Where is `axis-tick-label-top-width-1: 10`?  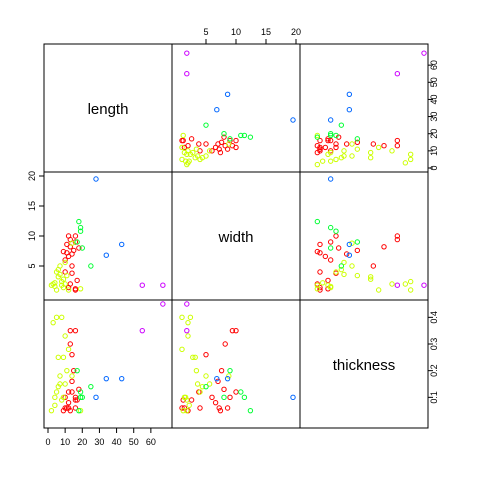
axis-tick-label-top-width-1: 10 is located at coordinates (236, 32).